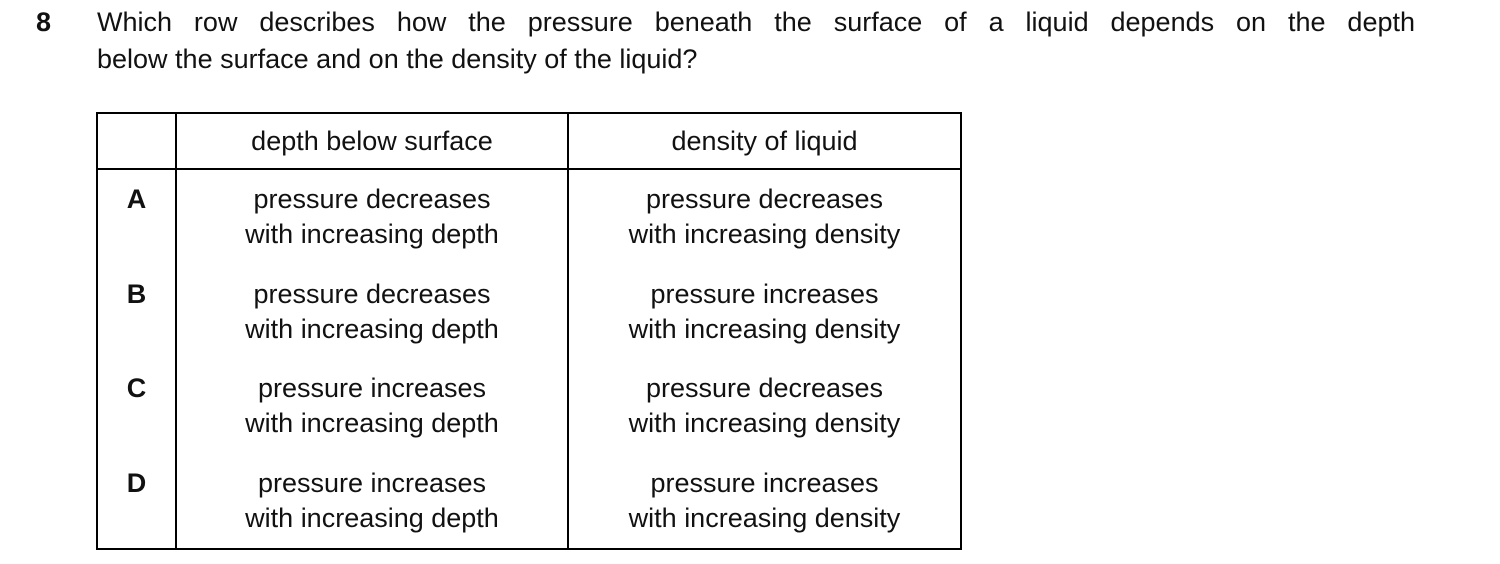 The height and width of the screenshot is (564, 1500). I want to click on header-cell: density of liquid, so click(764, 141).